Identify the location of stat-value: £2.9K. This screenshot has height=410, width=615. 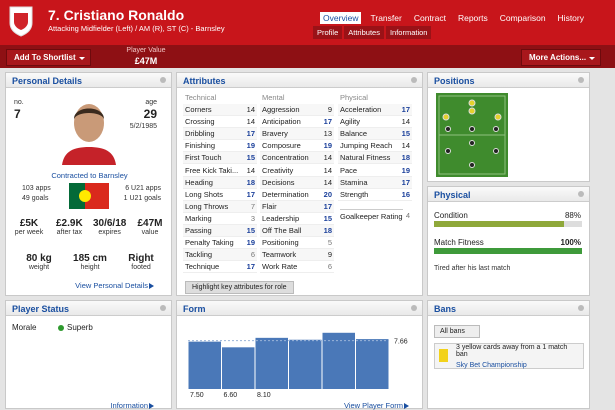
(69, 223).